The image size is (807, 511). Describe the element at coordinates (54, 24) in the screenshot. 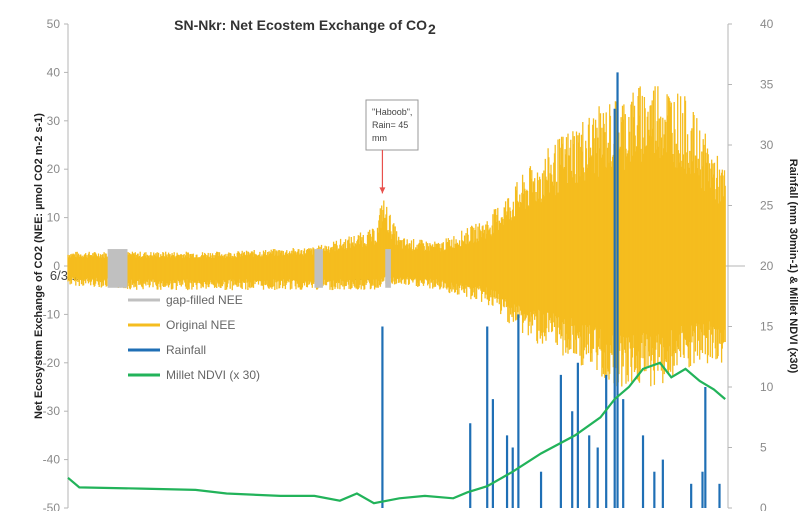

I see `left-tick-label: 50` at that location.